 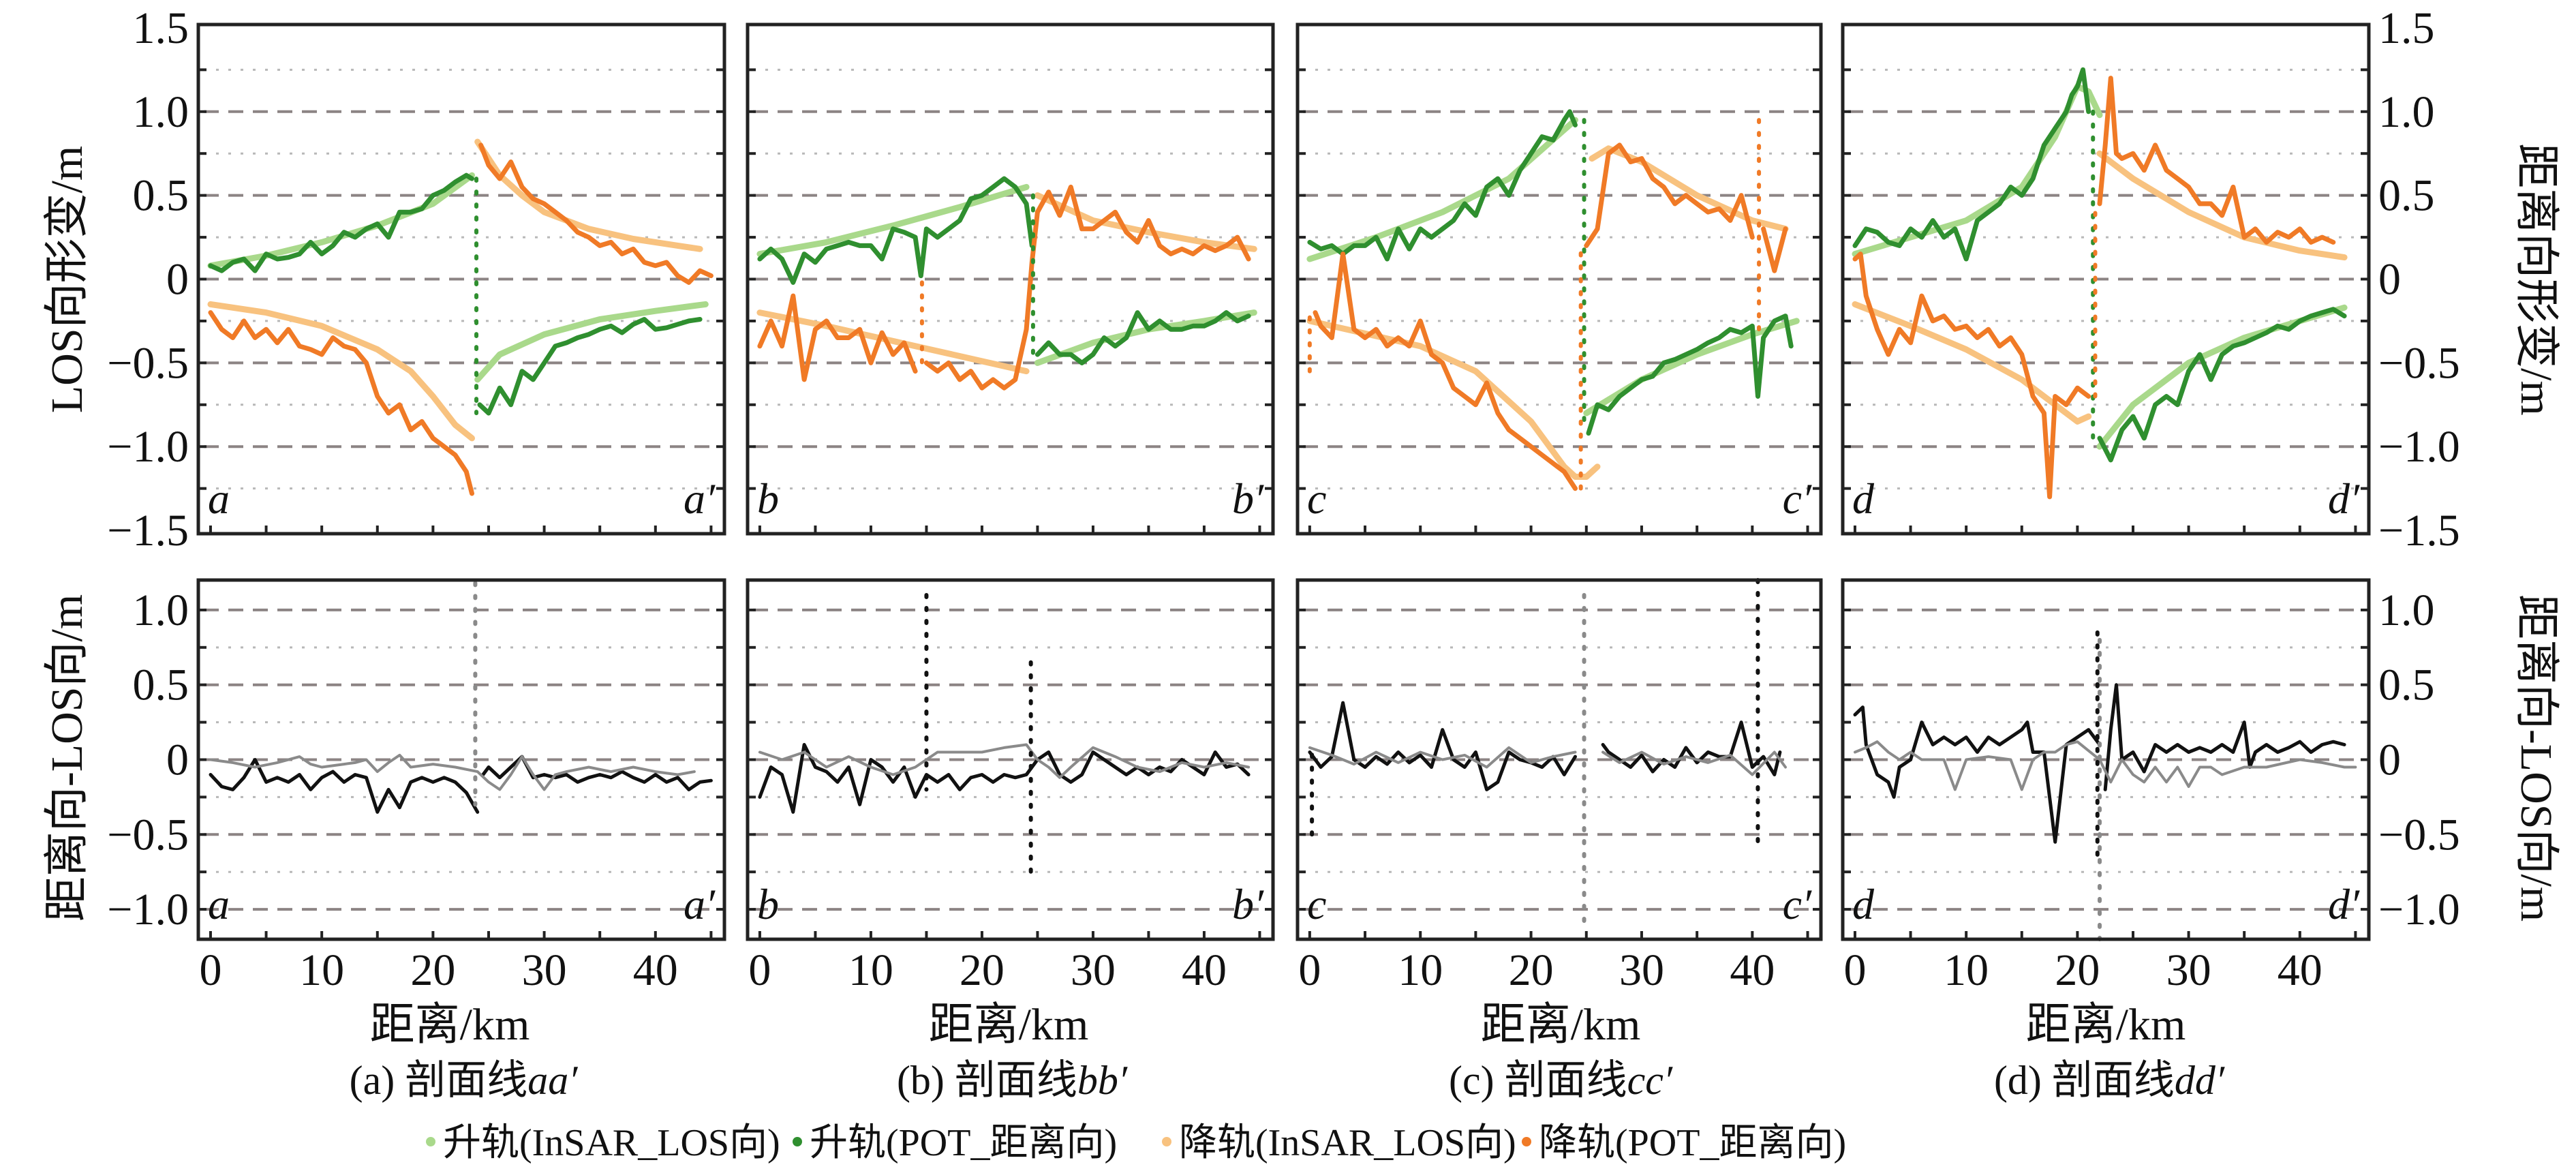 What do you see at coordinates (768, 498) in the screenshot?
I see `profile-start-label: b` at bounding box center [768, 498].